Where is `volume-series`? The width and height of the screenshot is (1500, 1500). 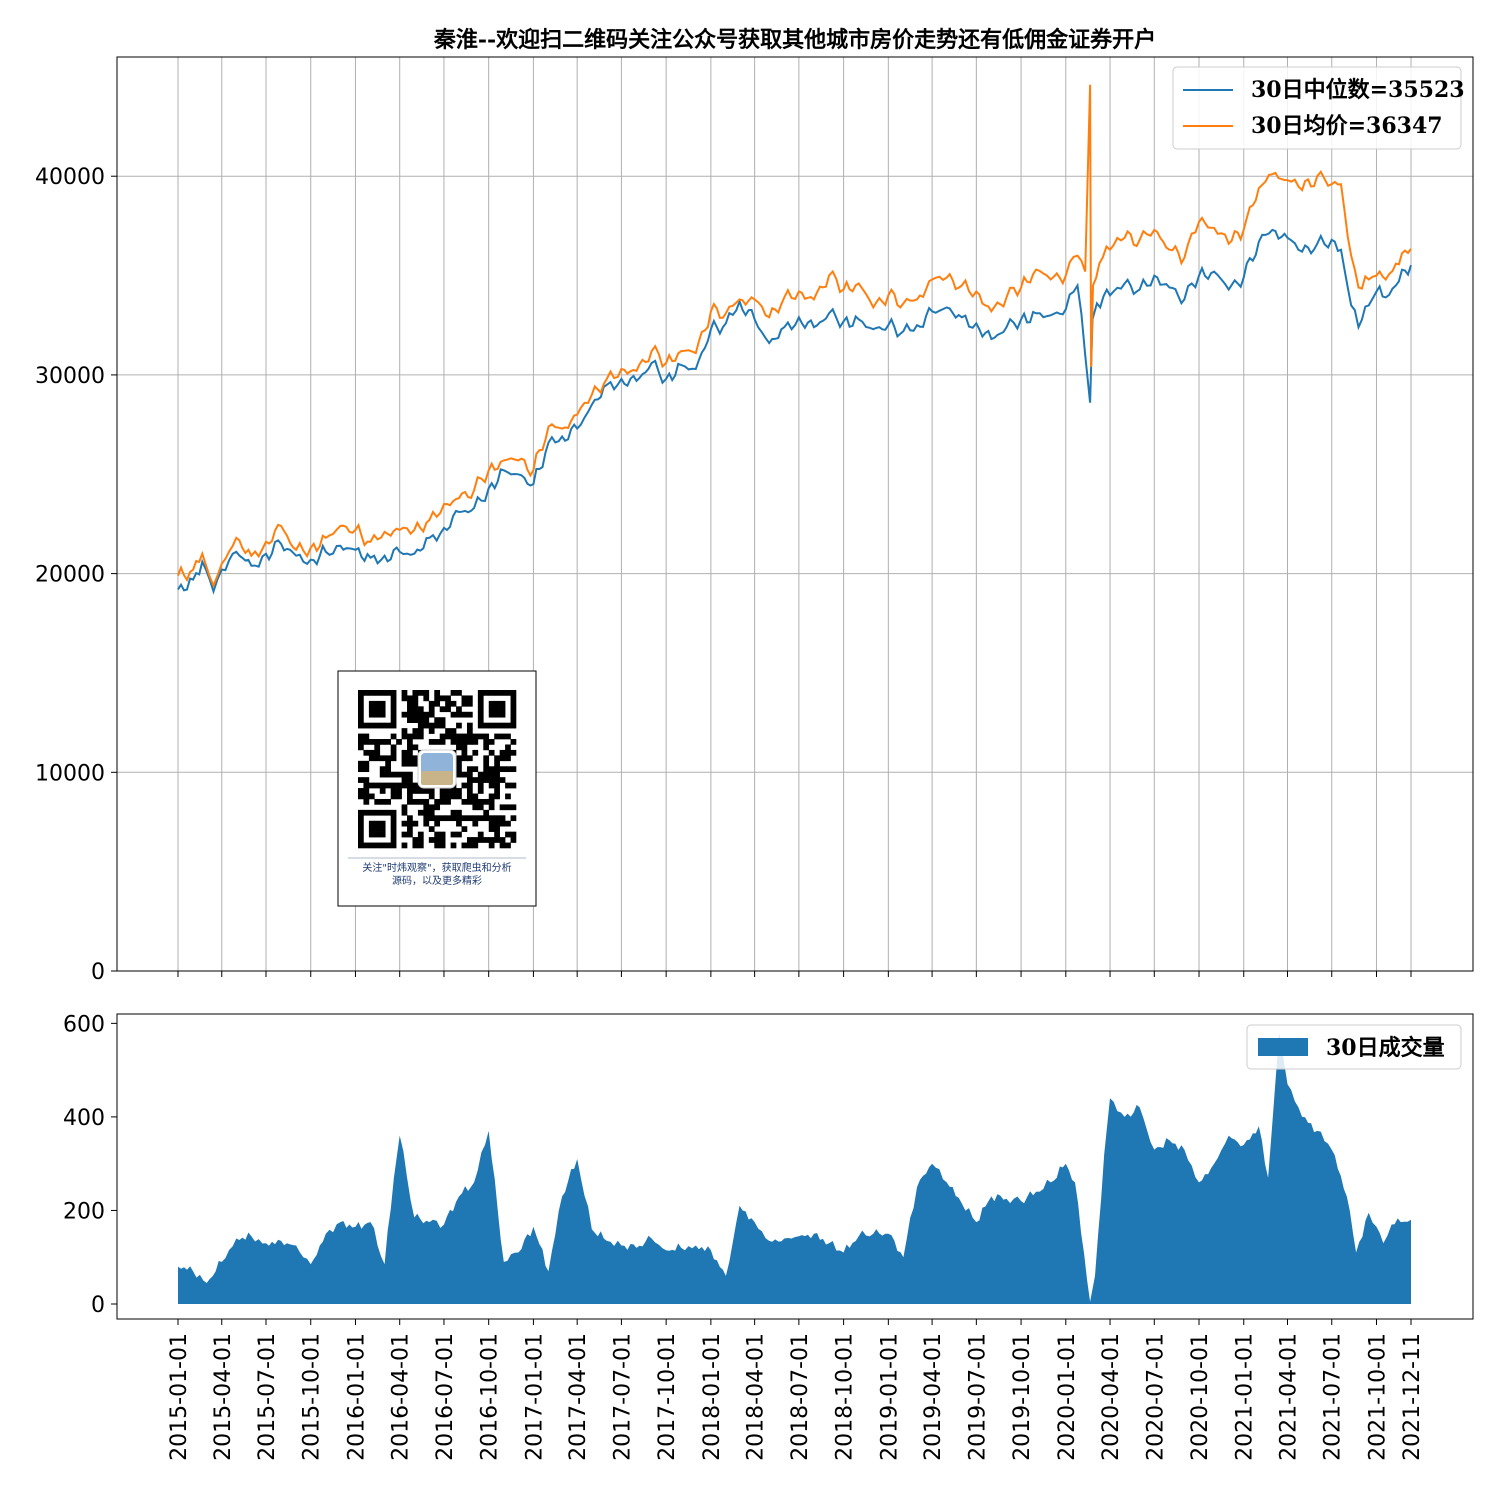
volume-series is located at coordinates (794, 1168).